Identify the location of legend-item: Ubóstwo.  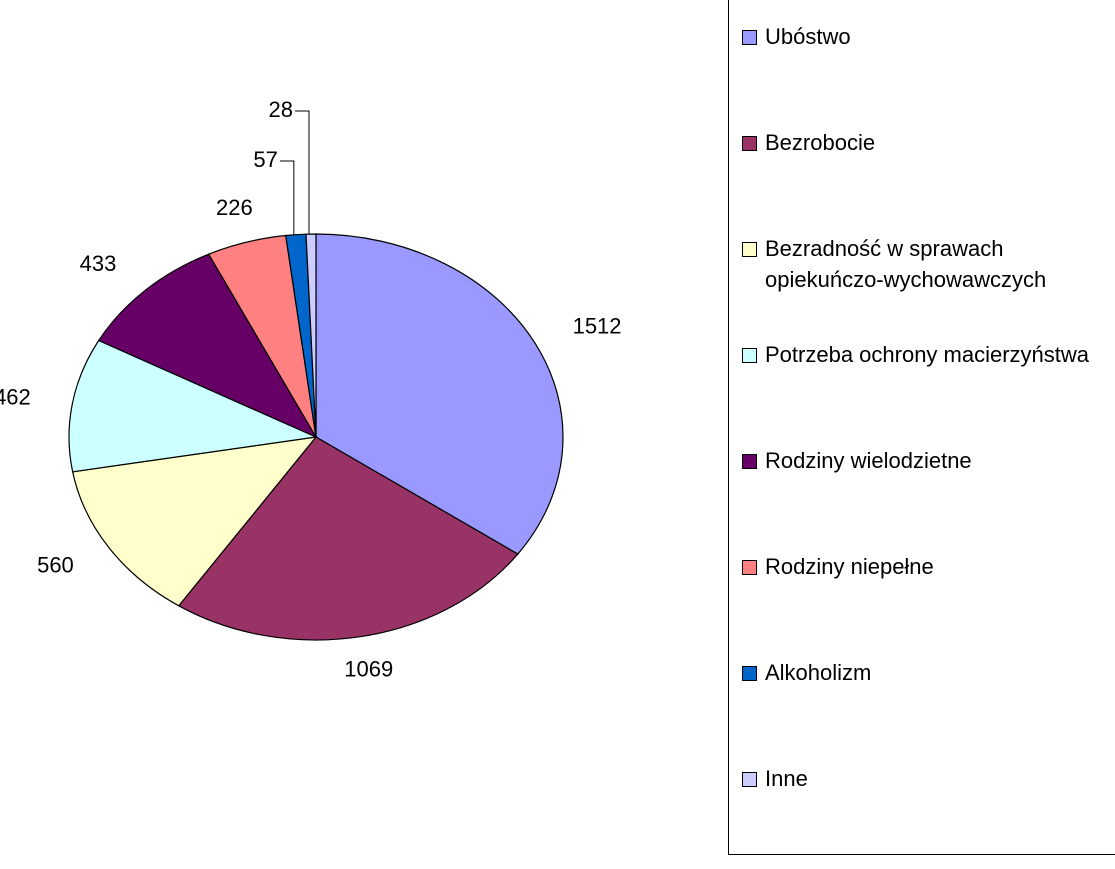
(922, 74).